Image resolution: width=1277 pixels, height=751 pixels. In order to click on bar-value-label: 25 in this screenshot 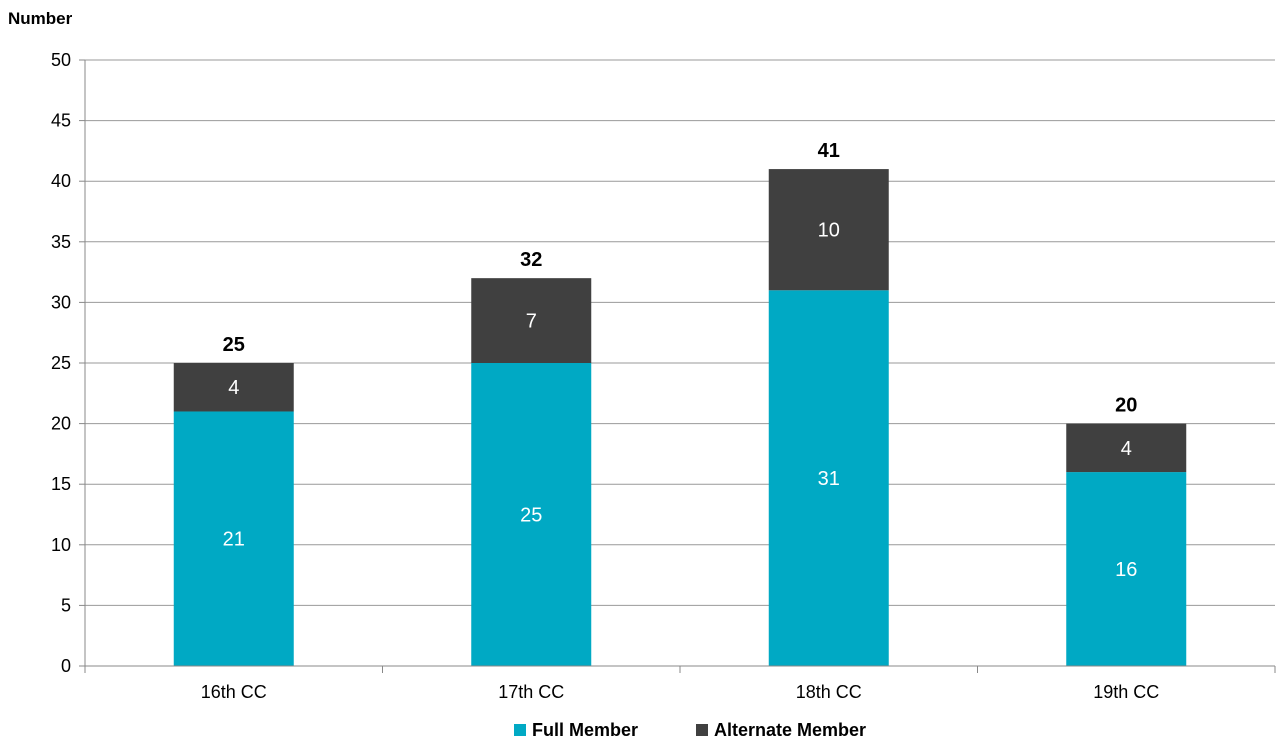, I will do `click(531, 516)`.